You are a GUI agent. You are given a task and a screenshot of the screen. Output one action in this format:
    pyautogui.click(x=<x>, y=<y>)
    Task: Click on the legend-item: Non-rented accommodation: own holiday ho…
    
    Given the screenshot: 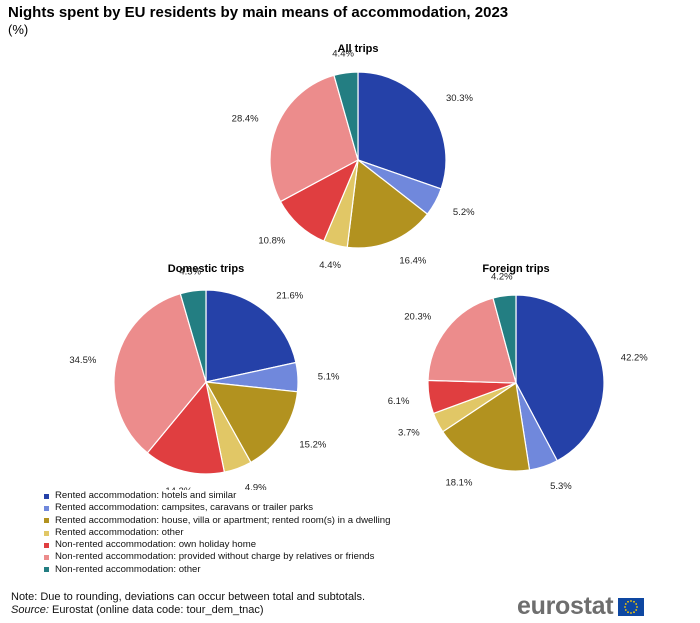 What is the action you would take?
    pyautogui.click(x=217, y=545)
    